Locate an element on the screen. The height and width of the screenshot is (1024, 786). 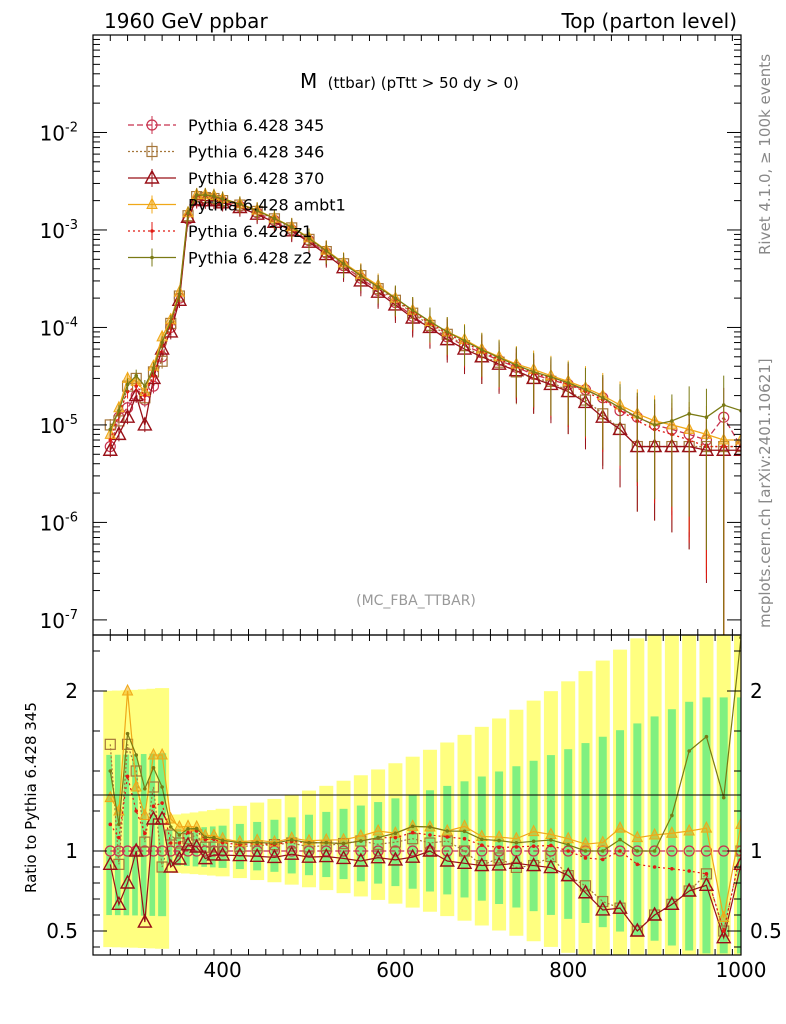
legend-marker-p345 is located at coordinates (152, 125).